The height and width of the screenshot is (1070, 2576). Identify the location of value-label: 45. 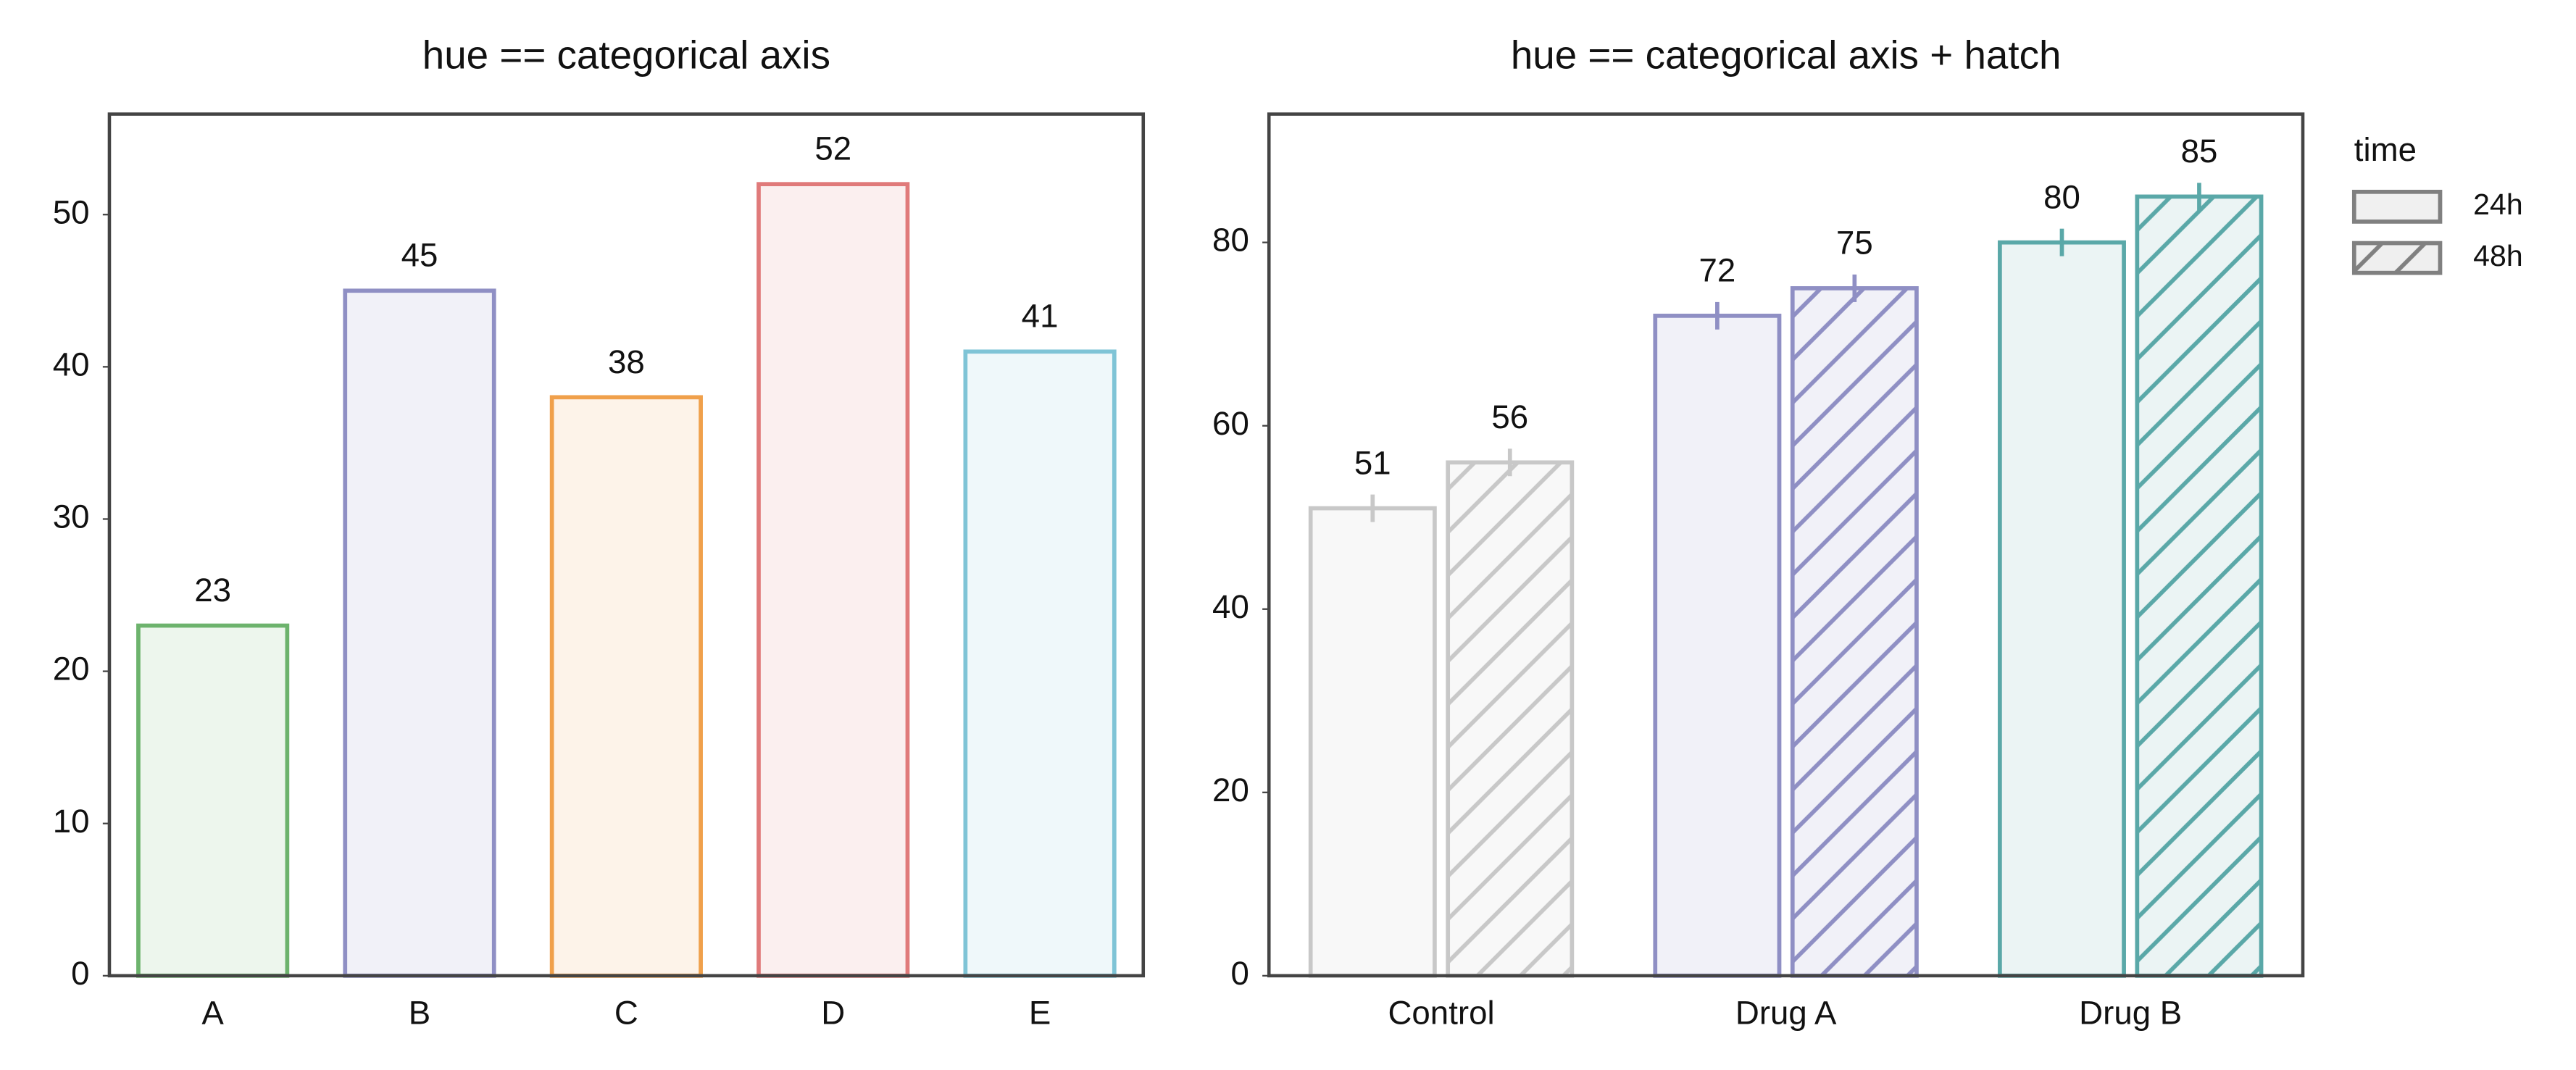
(419, 255).